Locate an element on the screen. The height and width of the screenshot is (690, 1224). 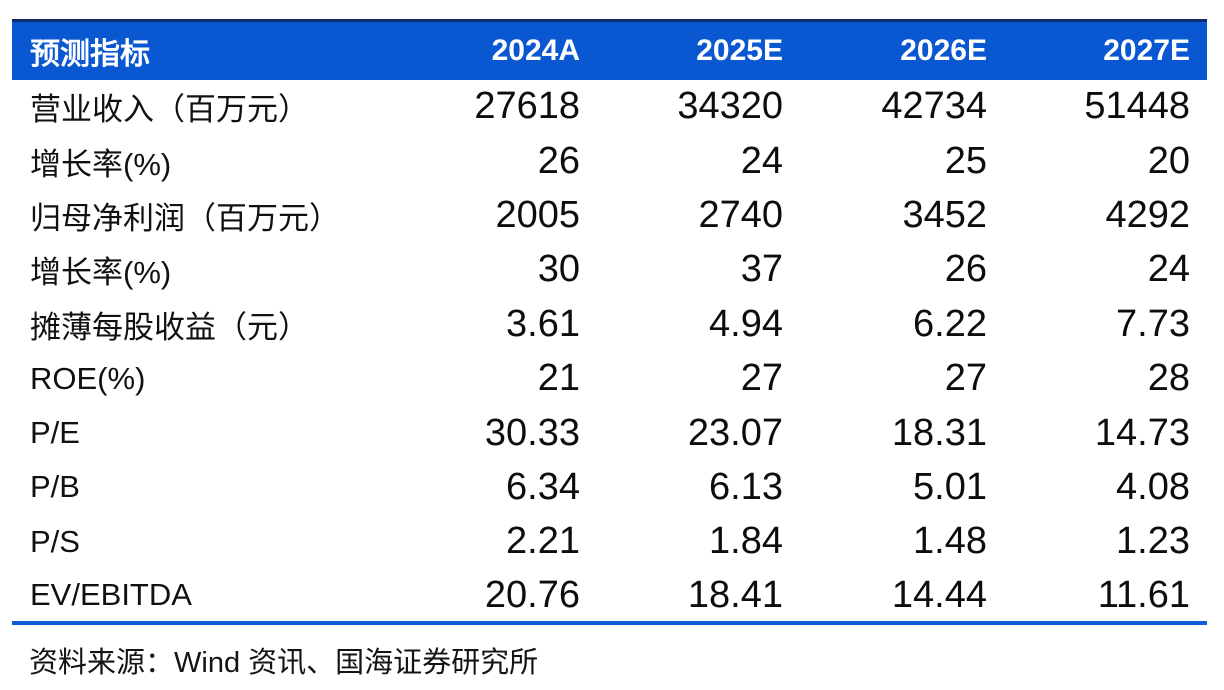
value-cell: 2.21 is located at coordinates (543, 541).